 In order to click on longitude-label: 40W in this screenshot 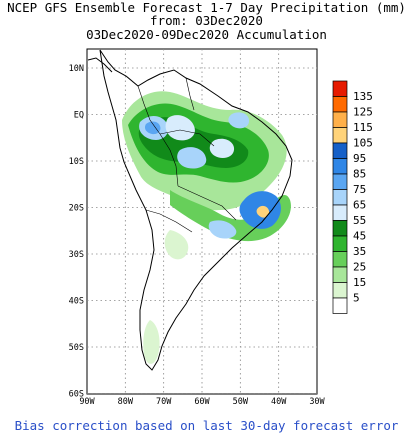, I will do `click(279, 402)`.